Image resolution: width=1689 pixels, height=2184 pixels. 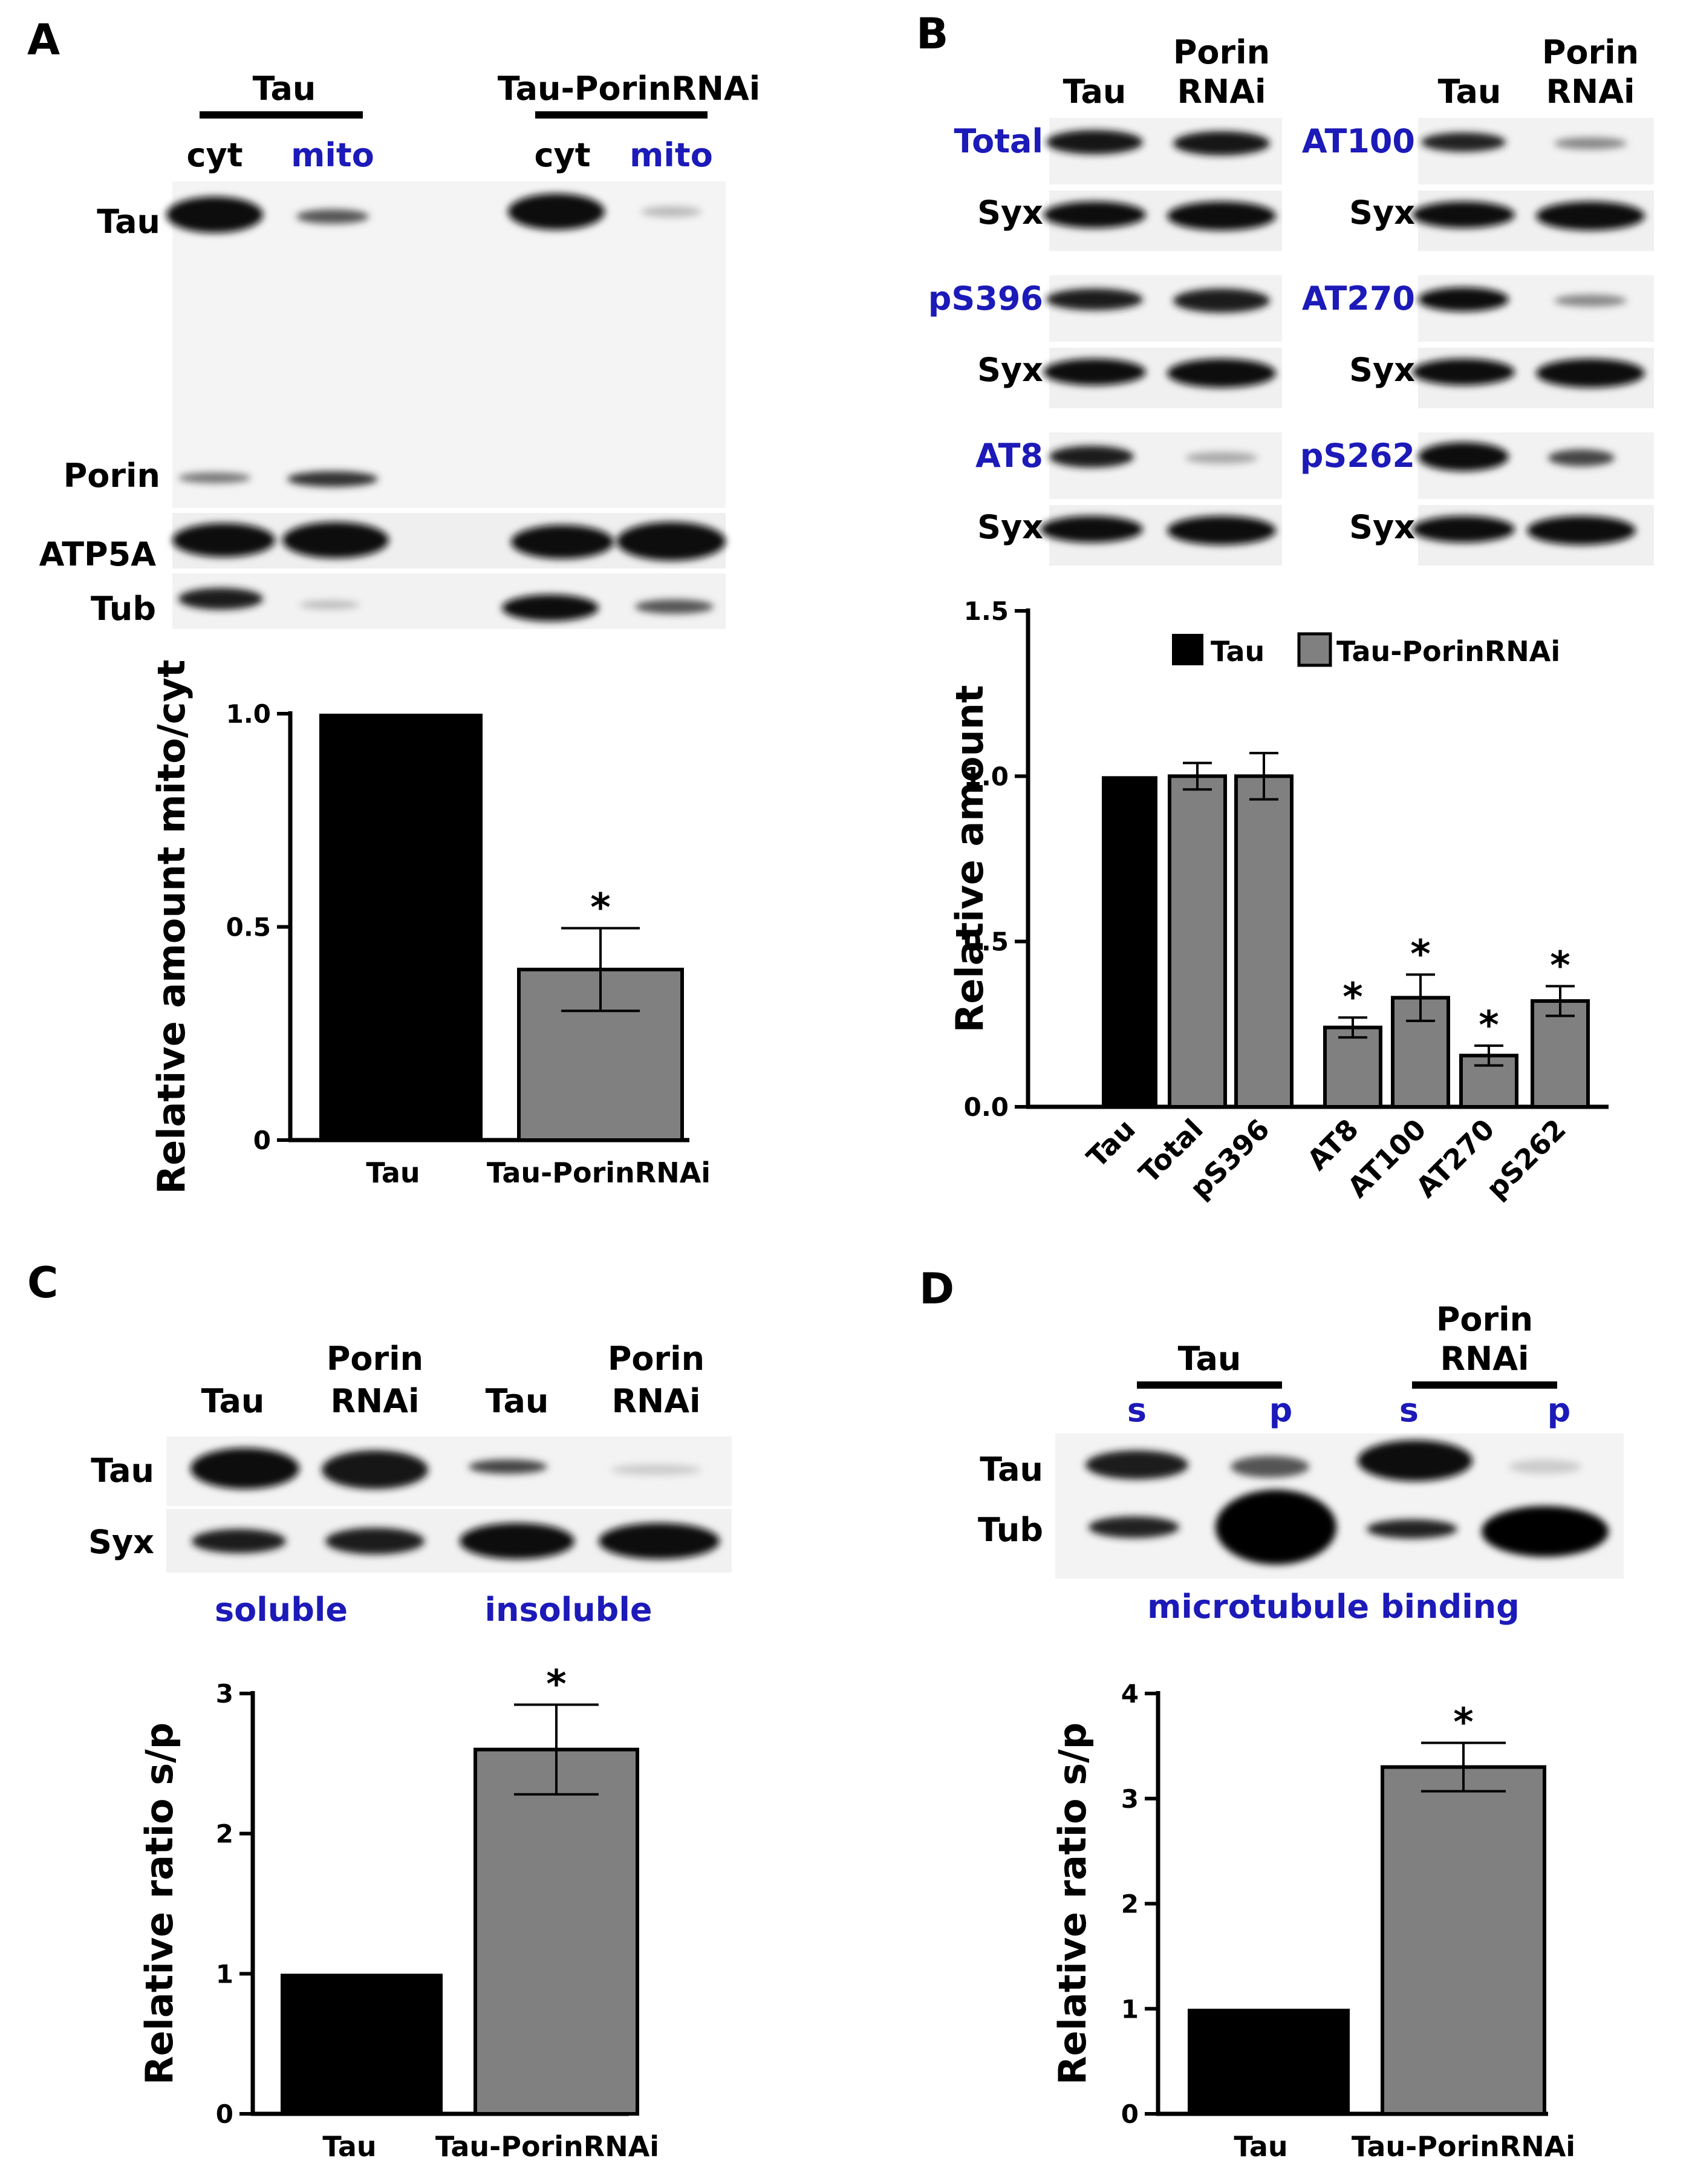 What do you see at coordinates (449, 601) in the screenshot?
I see `panel-a-blot-tub` at bounding box center [449, 601].